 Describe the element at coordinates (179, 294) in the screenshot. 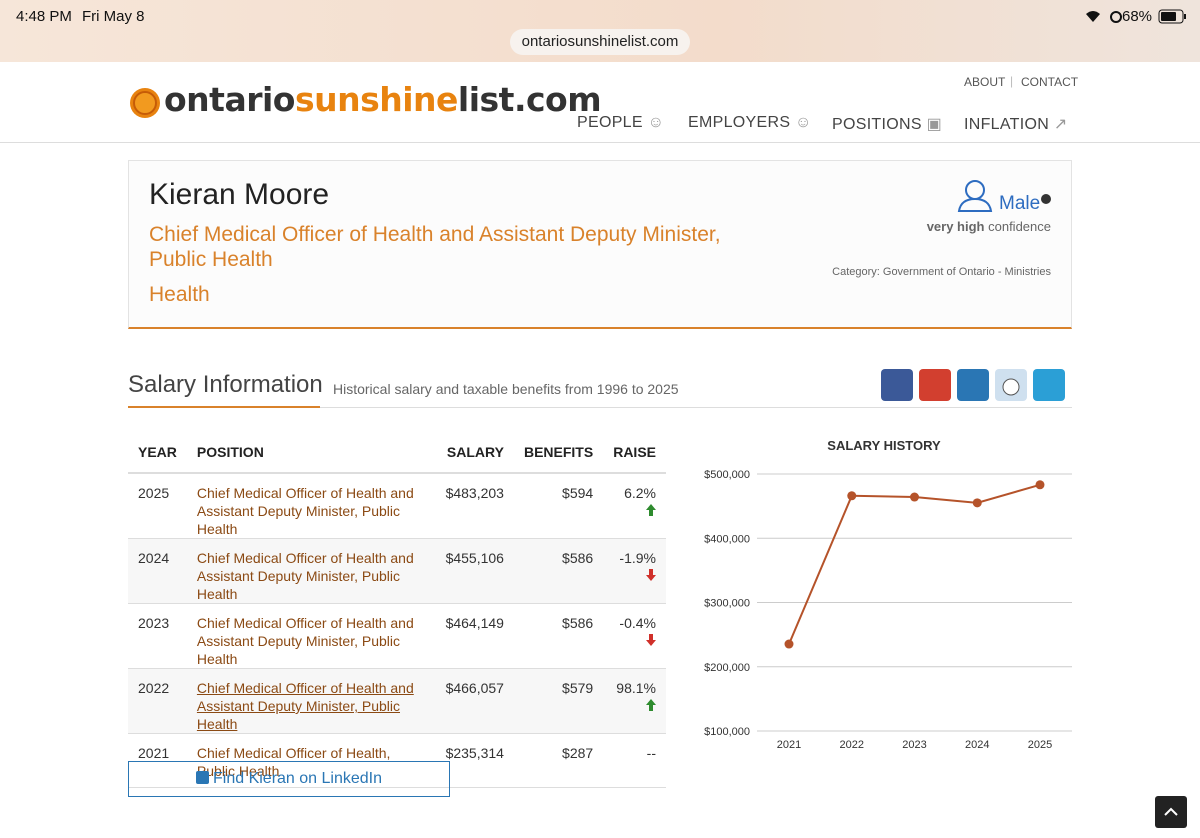

I see `ministry: Health` at that location.